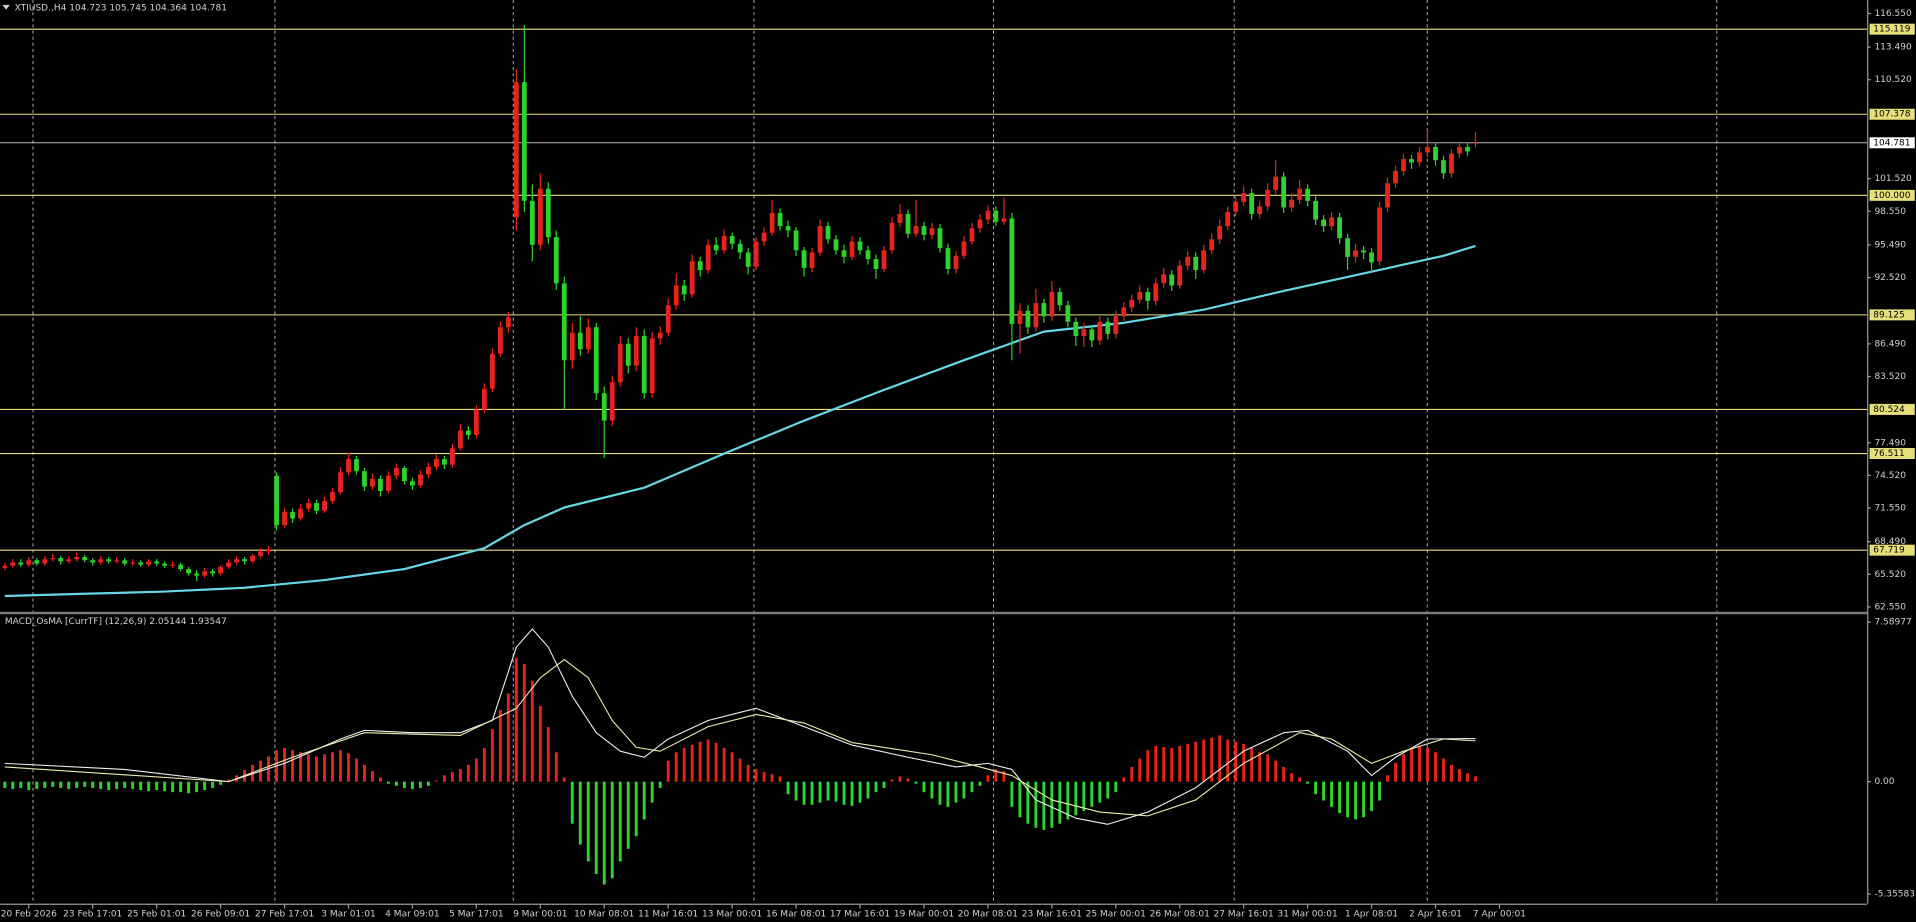 This screenshot has width=1916, height=922. What do you see at coordinates (1890, 443) in the screenshot?
I see `y-tick-label: 77.490` at bounding box center [1890, 443].